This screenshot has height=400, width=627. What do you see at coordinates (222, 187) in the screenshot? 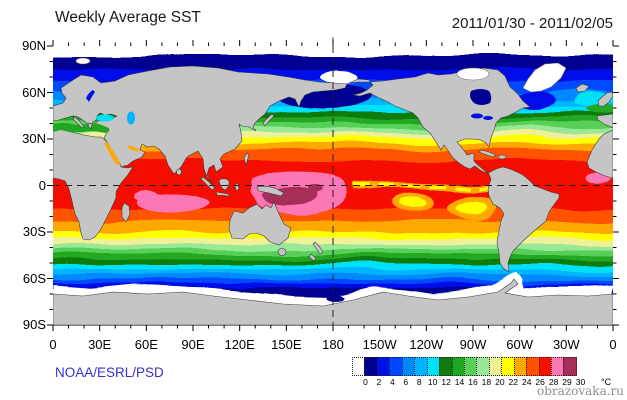
I see `islands-group` at bounding box center [222, 187].